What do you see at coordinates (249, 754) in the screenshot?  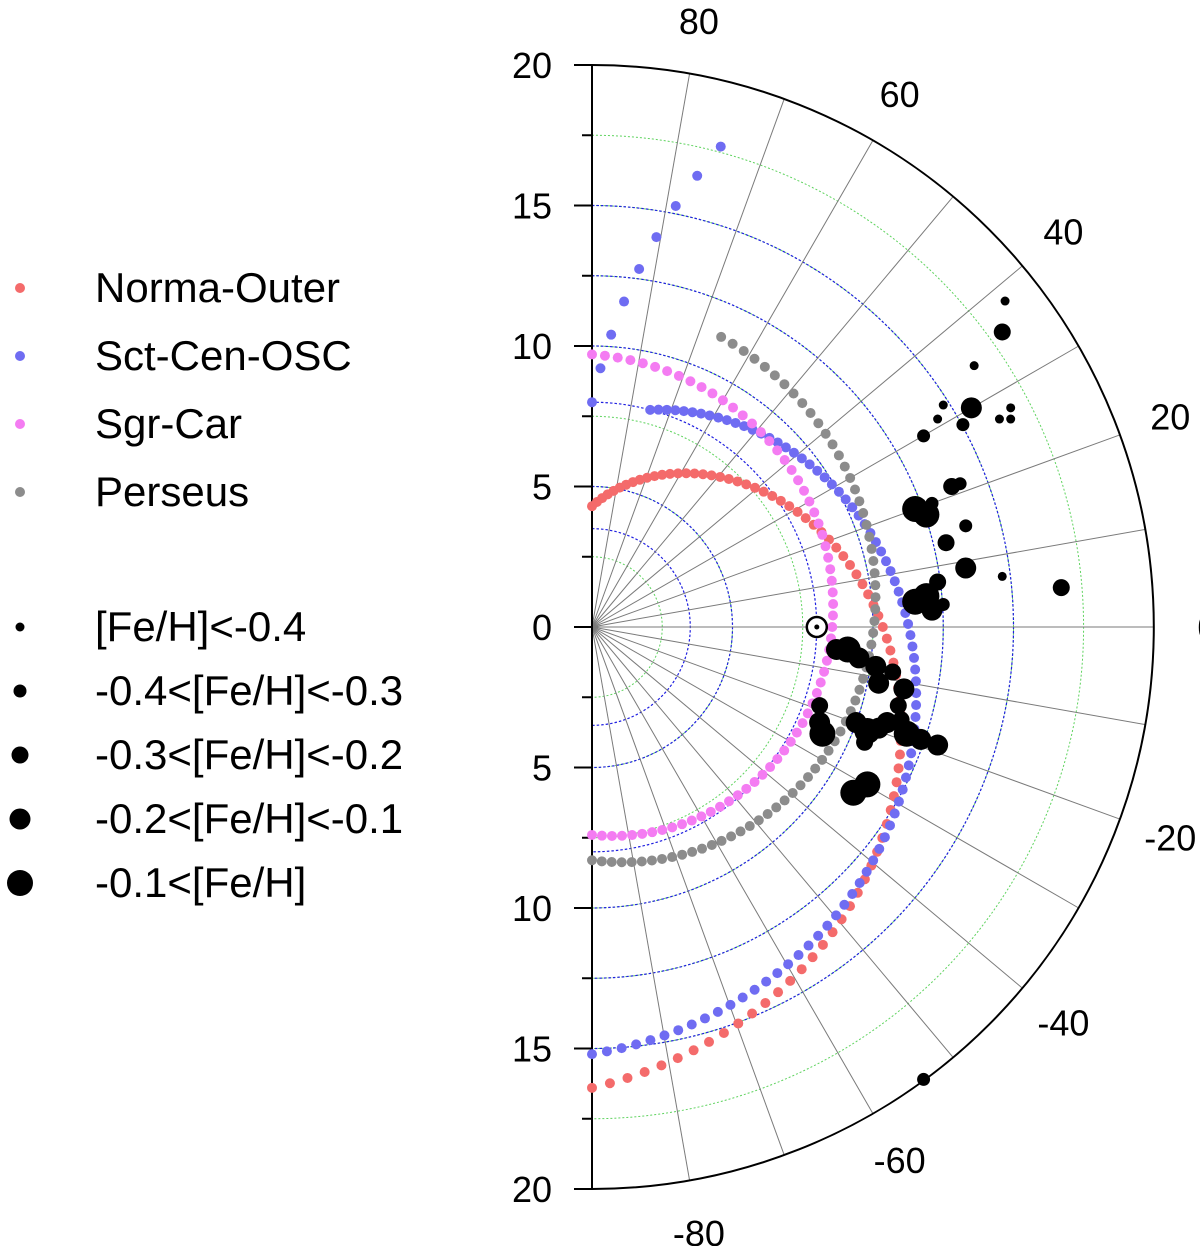 I see `legend-feh-label: -0.3<[Fe/H]<-0.2` at bounding box center [249, 754].